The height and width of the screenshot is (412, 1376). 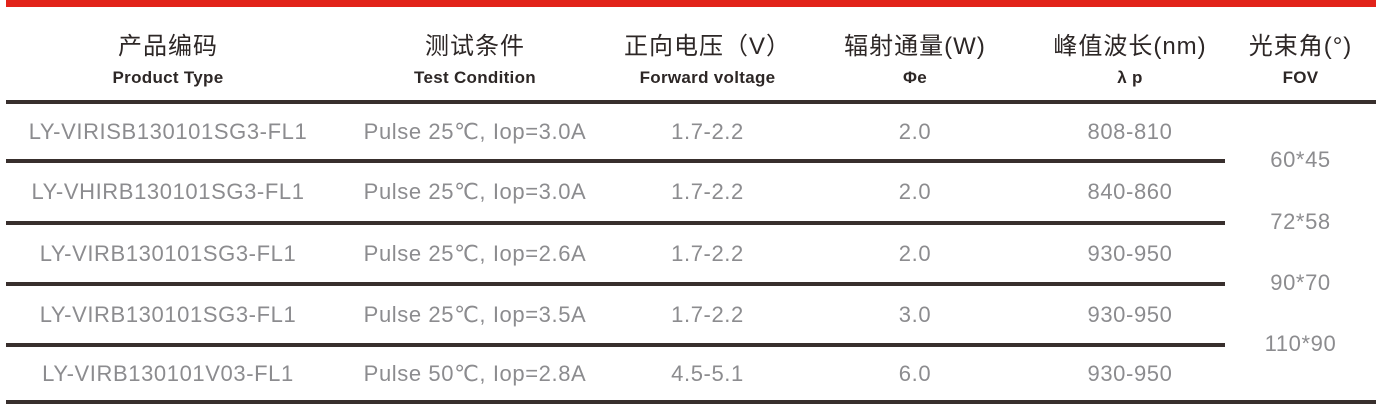 What do you see at coordinates (915, 373) in the screenshot?
I see `radiant-flux-cell: 6.0` at bounding box center [915, 373].